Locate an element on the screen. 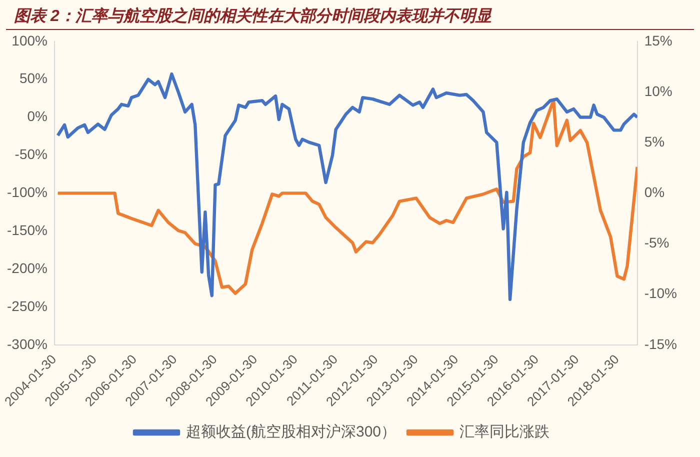  y-tick-label: 50% is located at coordinates (33, 78).